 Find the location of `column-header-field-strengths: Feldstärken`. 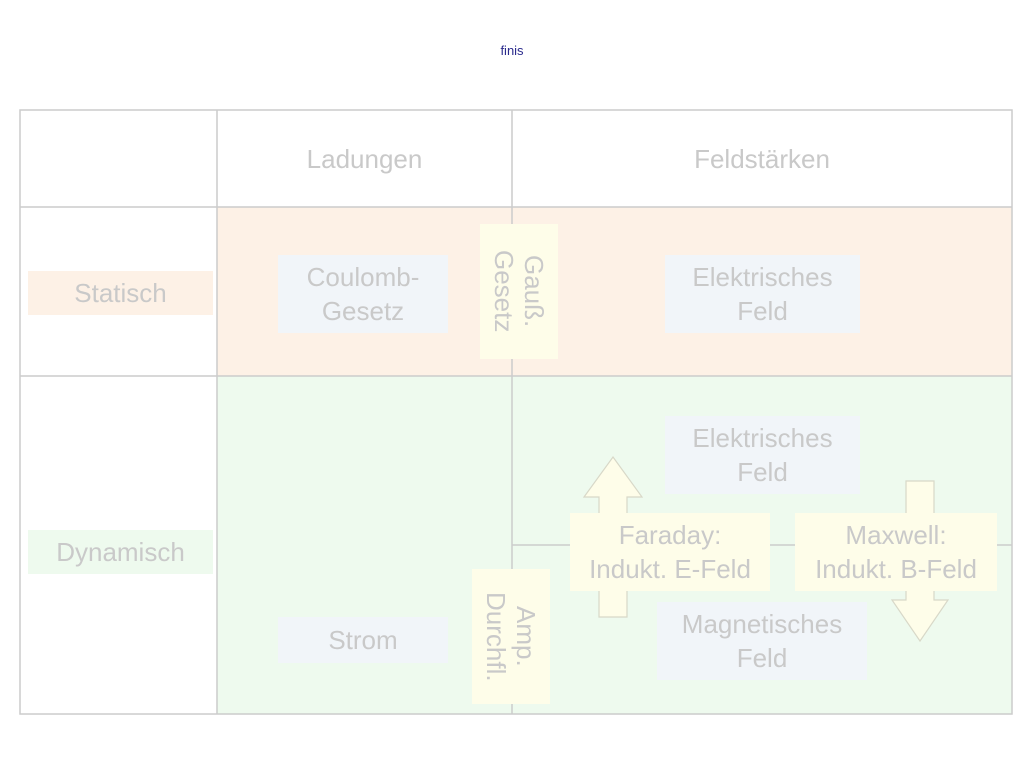

column-header-field-strengths: Feldstärken is located at coordinates (762, 158).